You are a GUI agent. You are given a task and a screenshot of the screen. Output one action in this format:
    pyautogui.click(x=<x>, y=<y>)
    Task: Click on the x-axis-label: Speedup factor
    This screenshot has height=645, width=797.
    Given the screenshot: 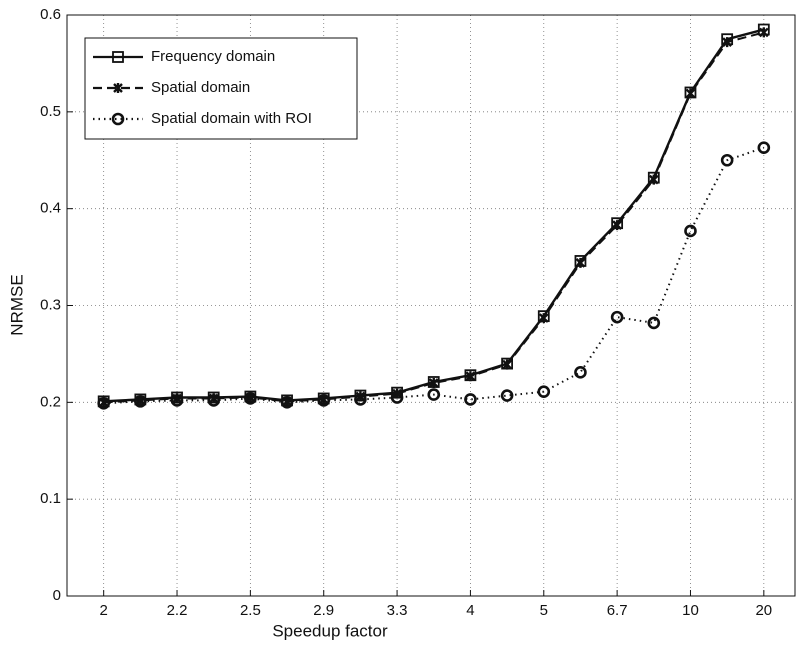 What is the action you would take?
    pyautogui.click(x=330, y=630)
    